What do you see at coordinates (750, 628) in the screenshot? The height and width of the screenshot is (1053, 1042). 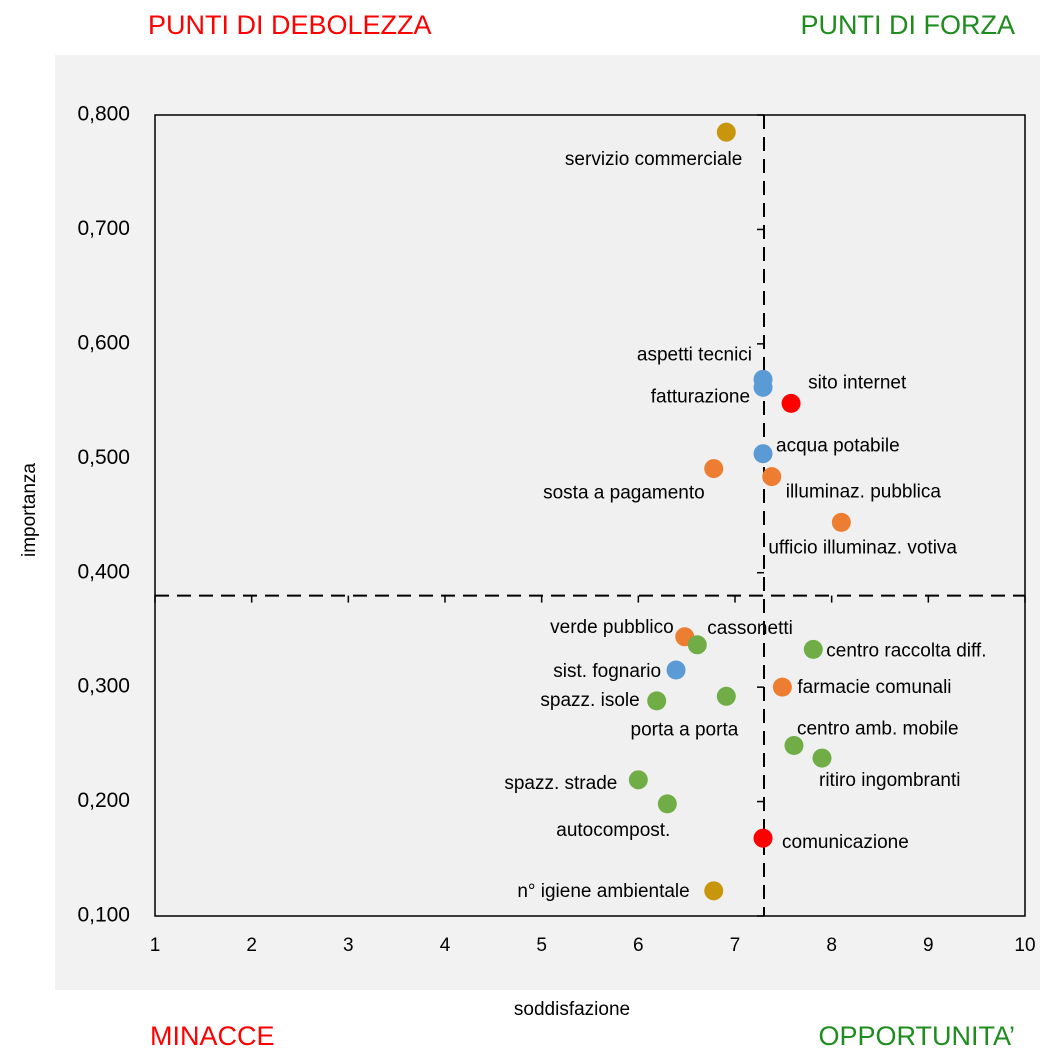 I see `point-label: cassonetti` at bounding box center [750, 628].